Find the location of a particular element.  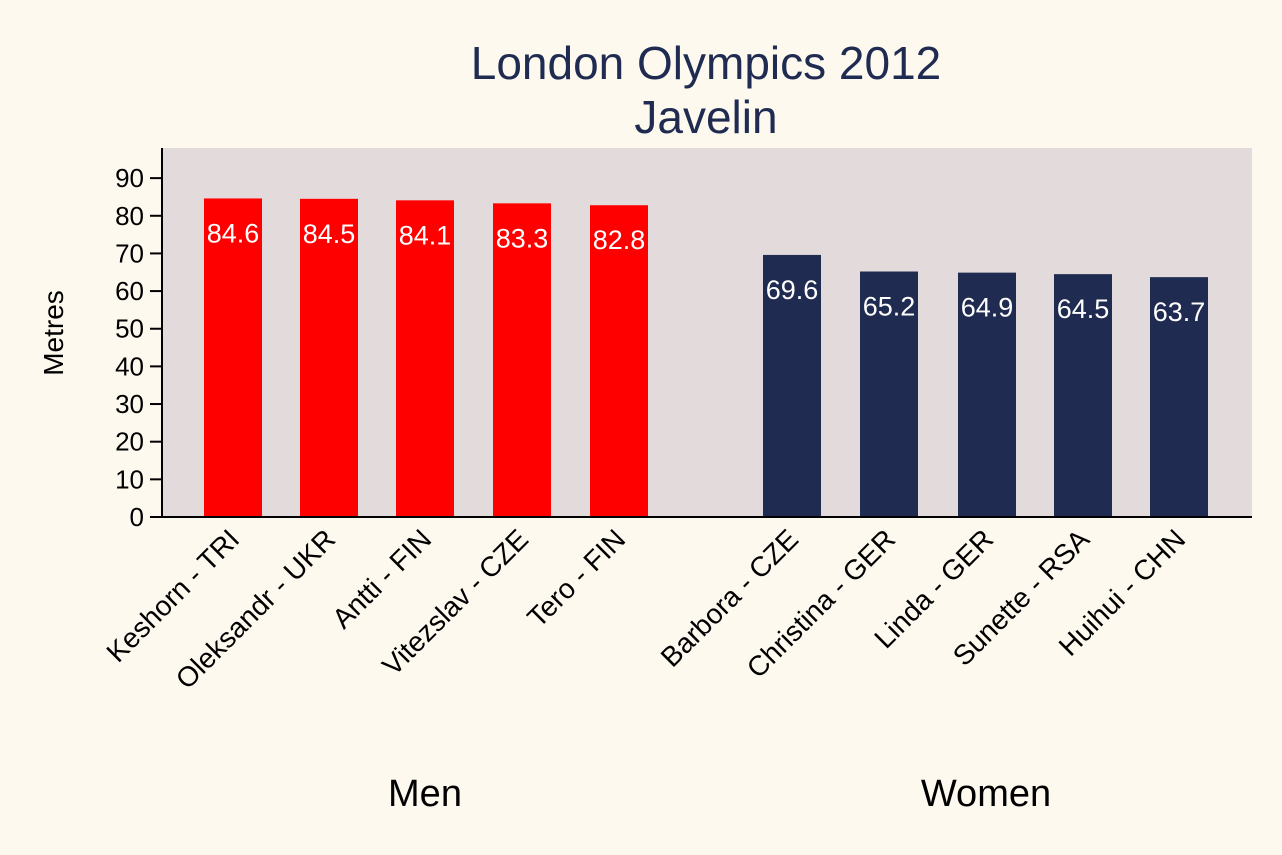

chart-subtitle: Javelin is located at coordinates (705, 117).